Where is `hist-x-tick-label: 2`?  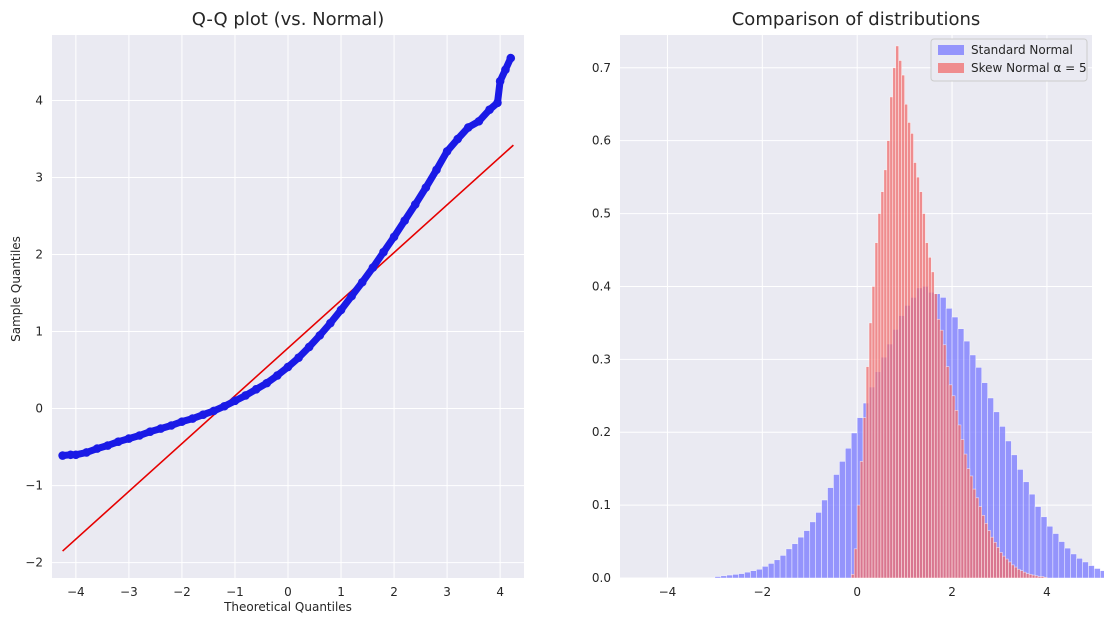
hist-x-tick-label: 2 is located at coordinates (952, 592).